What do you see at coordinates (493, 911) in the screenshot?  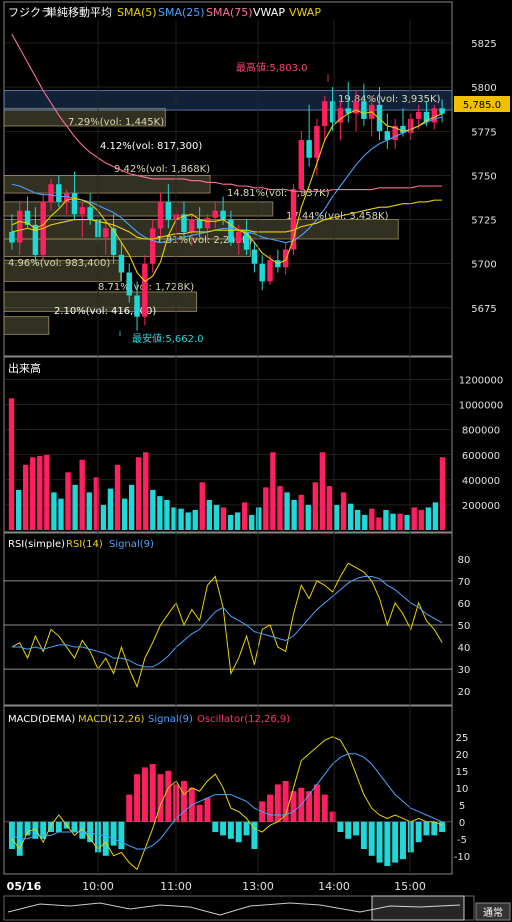 I see `normal-view-button` at bounding box center [493, 911].